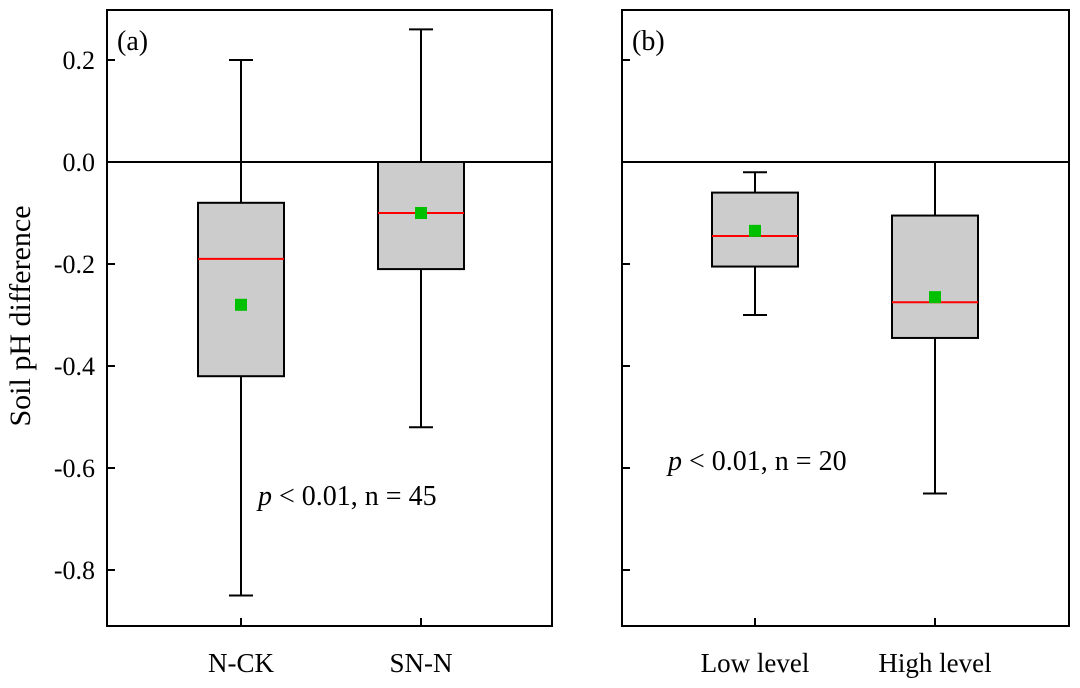 The image size is (1080, 688). Describe the element at coordinates (79, 162) in the screenshot. I see `y-tick-label: 0.0` at that location.